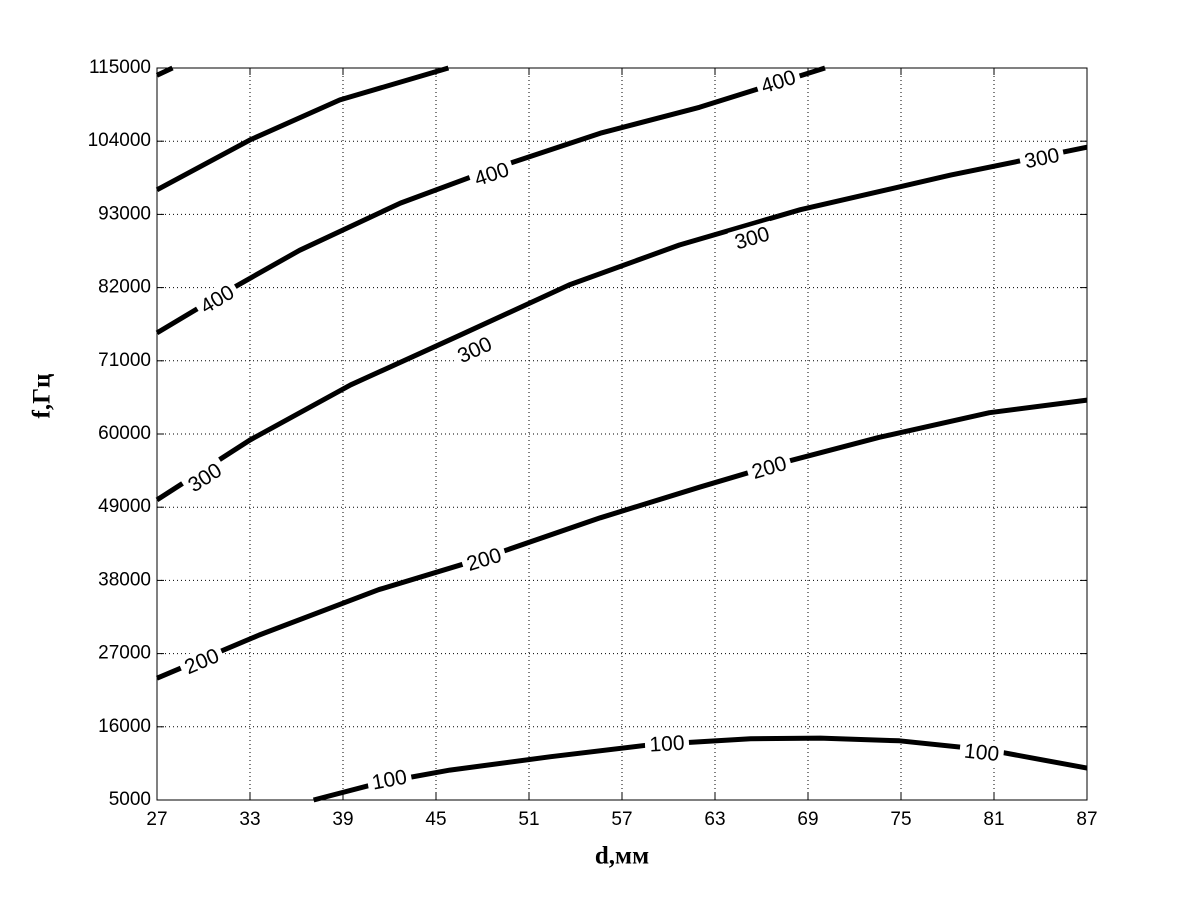  Describe the element at coordinates (124, 213) in the screenshot. I see `y-tick-label: 93000` at that location.